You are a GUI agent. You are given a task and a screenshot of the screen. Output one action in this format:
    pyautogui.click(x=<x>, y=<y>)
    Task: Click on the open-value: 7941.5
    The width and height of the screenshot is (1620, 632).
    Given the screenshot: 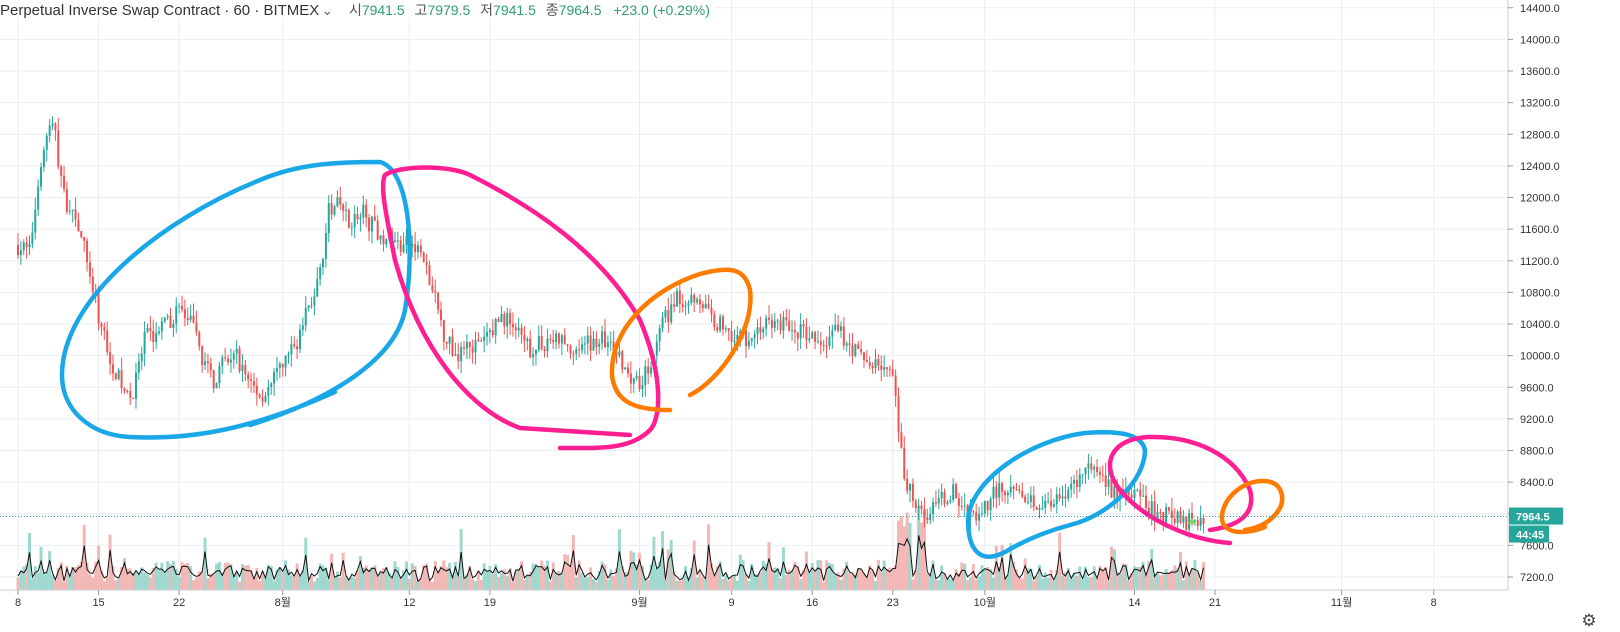 What is the action you would take?
    pyautogui.click(x=383, y=10)
    